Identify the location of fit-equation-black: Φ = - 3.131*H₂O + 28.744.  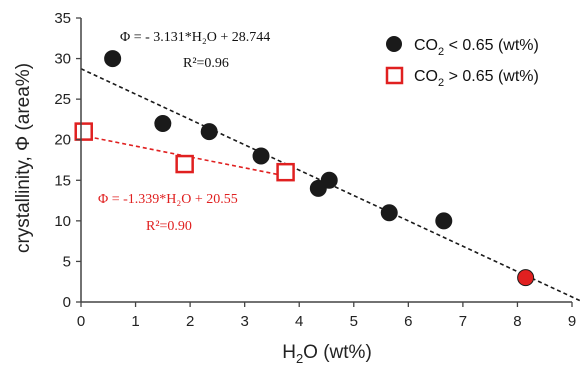
(195, 37).